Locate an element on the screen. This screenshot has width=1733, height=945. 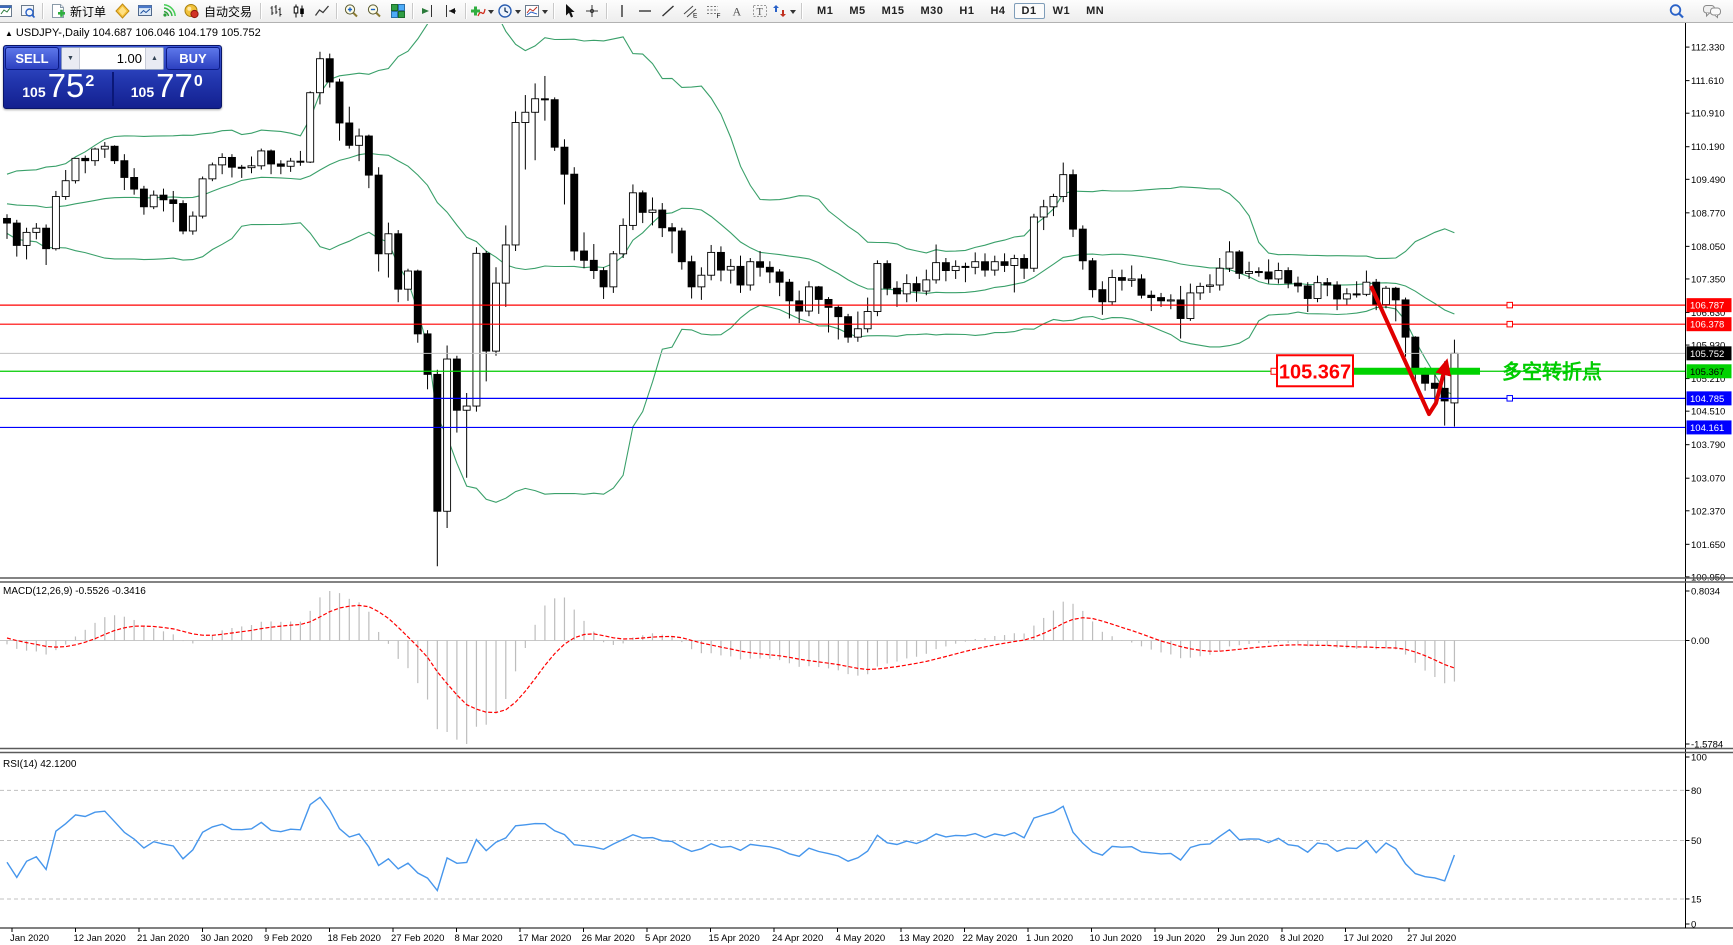
new-chart-icon is located at coordinates (8, 11).